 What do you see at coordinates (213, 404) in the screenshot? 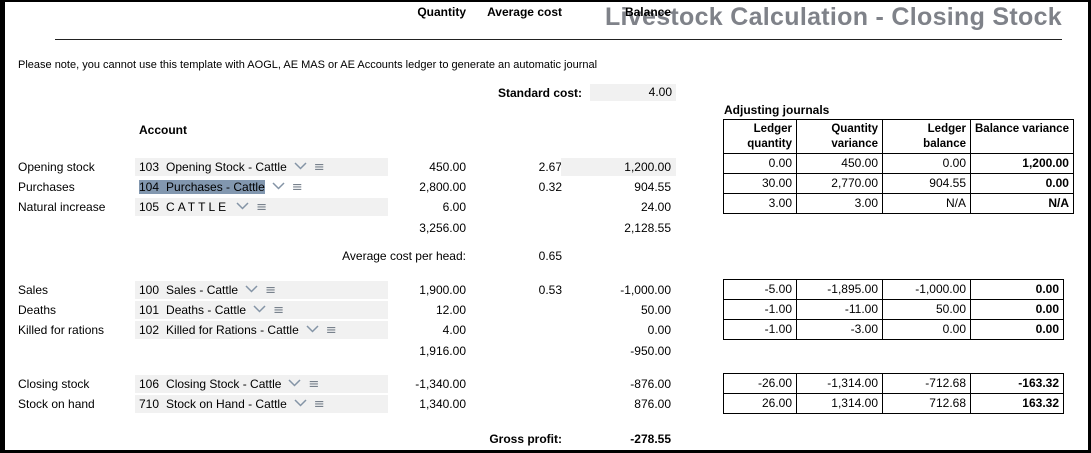
I see `account-text: 710 Stock on Hand - Cattle` at bounding box center [213, 404].